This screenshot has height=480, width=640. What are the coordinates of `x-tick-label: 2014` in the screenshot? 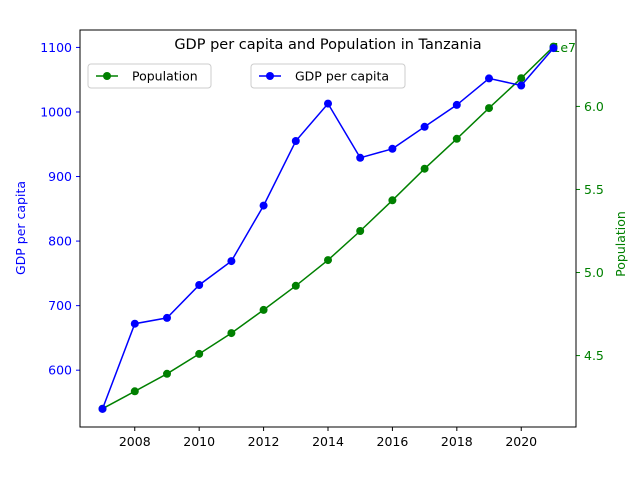 It's located at (328, 441).